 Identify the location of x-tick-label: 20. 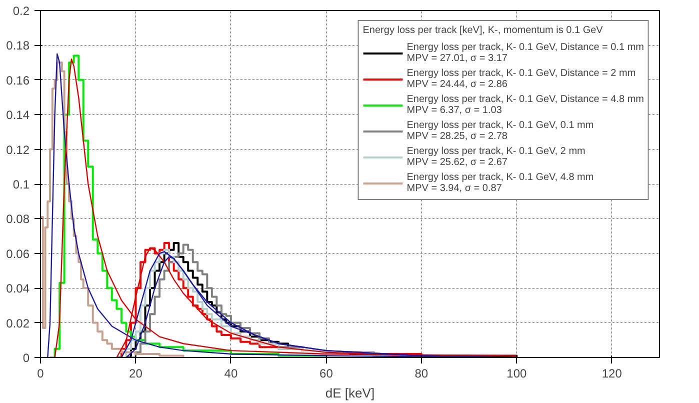
(136, 373).